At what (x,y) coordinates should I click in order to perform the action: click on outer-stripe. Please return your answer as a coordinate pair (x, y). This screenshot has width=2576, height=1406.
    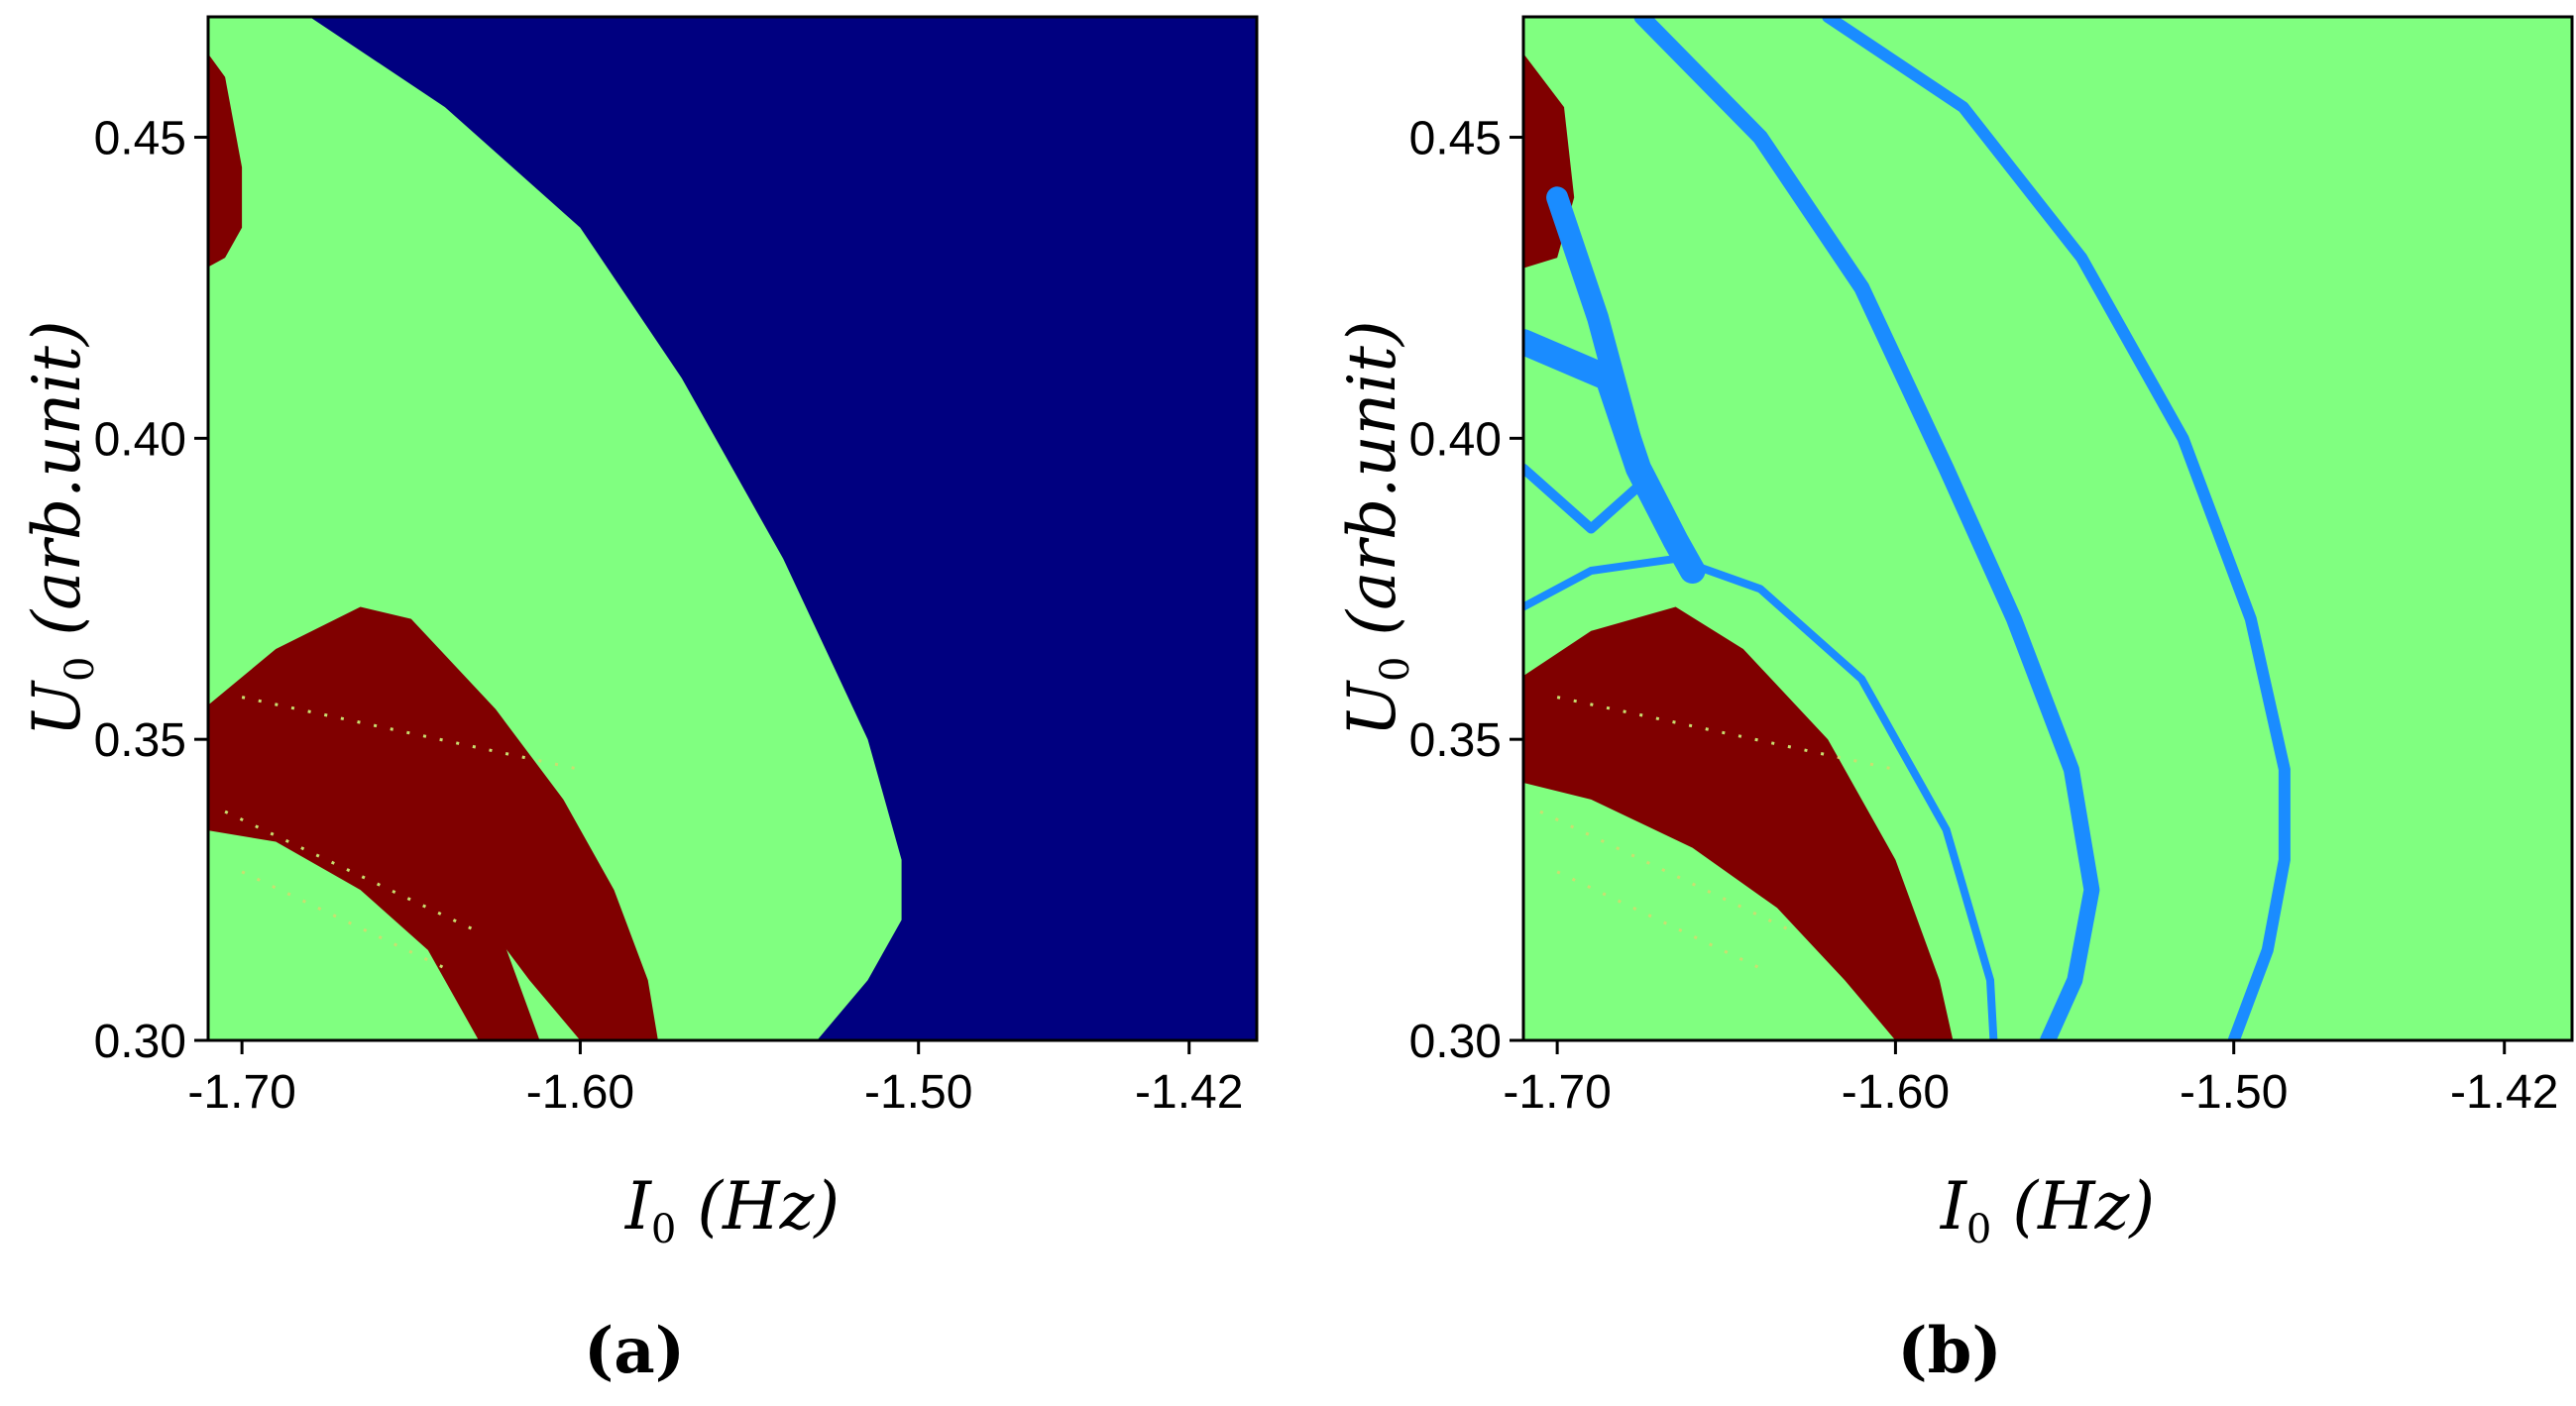
    Looking at the image, I should click on (2056, 529).